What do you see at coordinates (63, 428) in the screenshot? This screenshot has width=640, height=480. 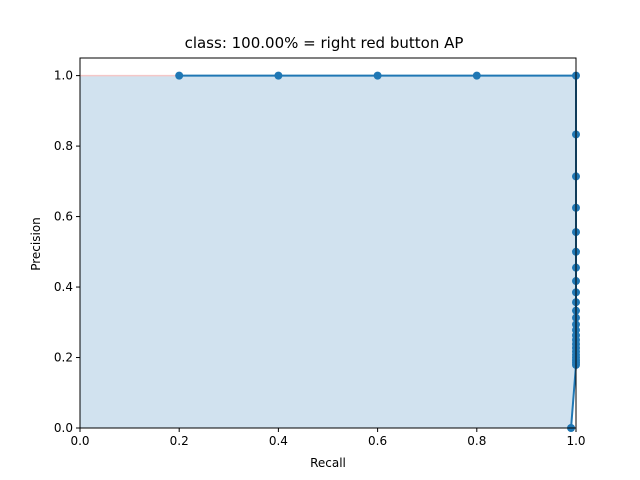 I see `y-tick-label: 0.0` at bounding box center [63, 428].